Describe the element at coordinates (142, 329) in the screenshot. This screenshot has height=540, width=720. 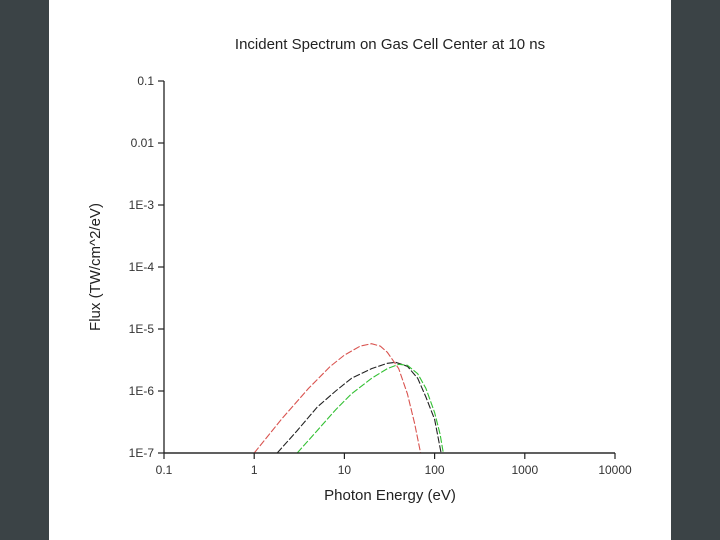
I see `y-tick-label: 1E-5` at that location.